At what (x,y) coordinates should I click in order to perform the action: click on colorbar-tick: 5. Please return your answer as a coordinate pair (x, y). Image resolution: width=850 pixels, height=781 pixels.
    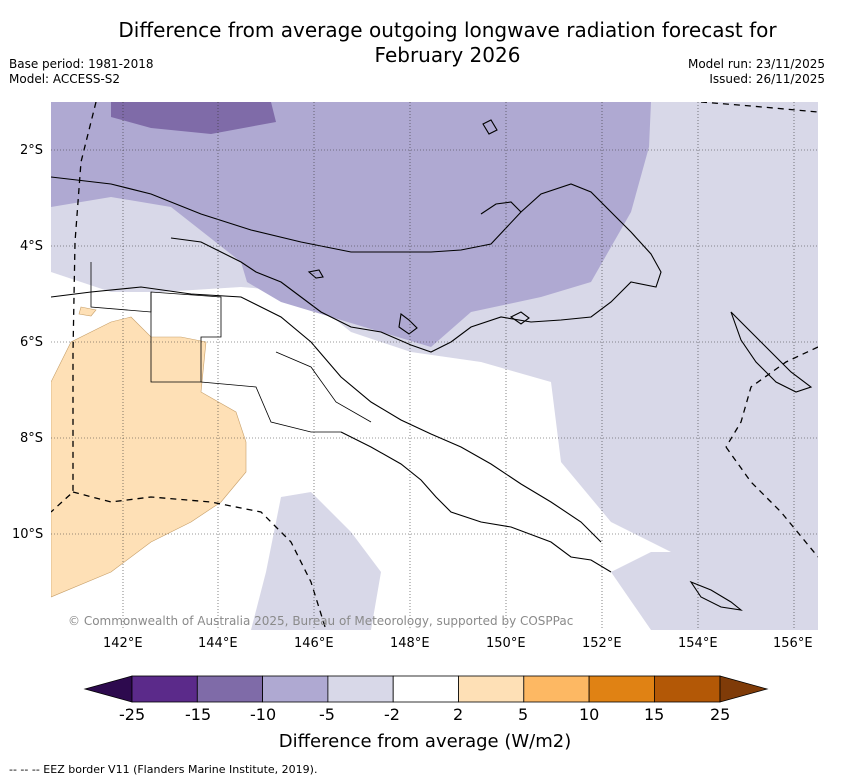
    Looking at the image, I should click on (523, 714).